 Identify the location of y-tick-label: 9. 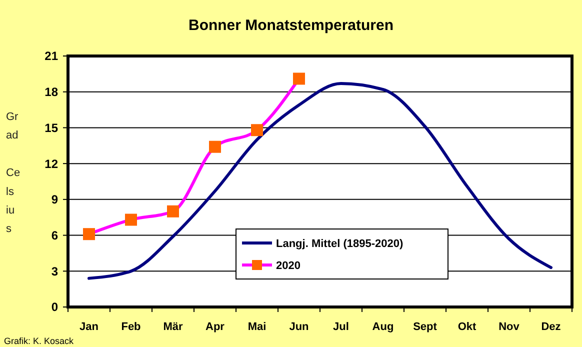
(54, 199).